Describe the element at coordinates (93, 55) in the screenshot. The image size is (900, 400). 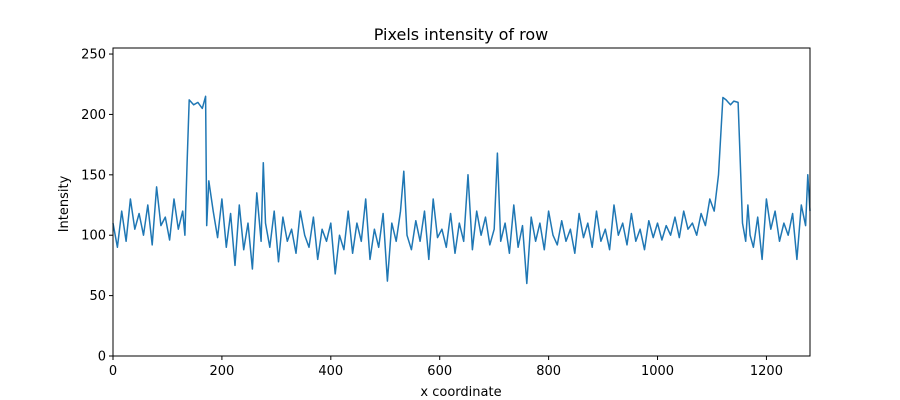
I see `y-tick-label: 250` at that location.